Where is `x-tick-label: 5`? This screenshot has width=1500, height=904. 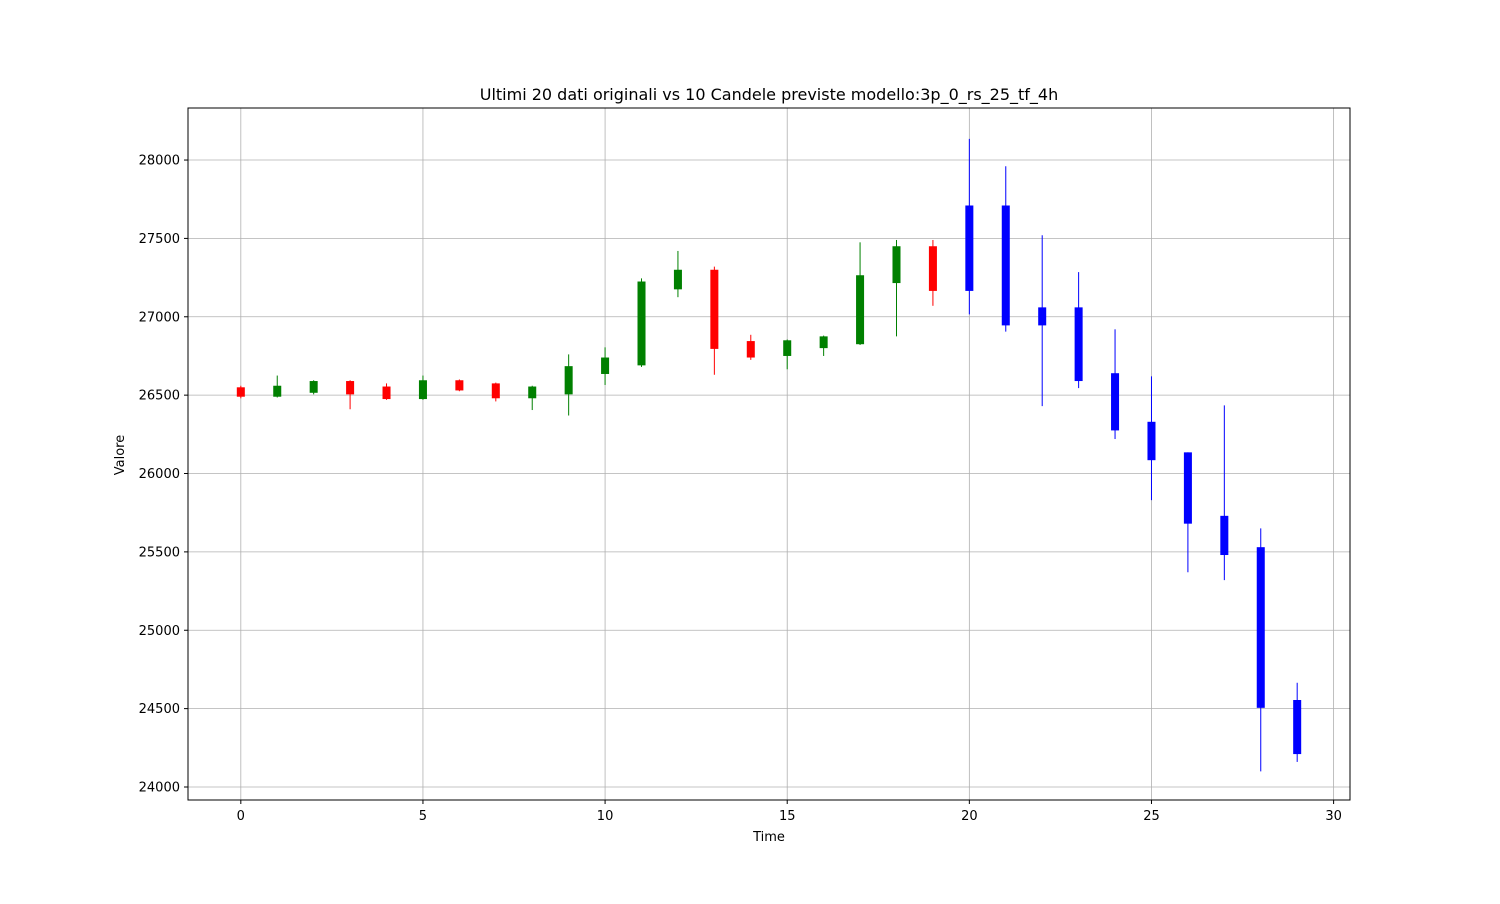
x-tick-label: 5 is located at coordinates (423, 816).